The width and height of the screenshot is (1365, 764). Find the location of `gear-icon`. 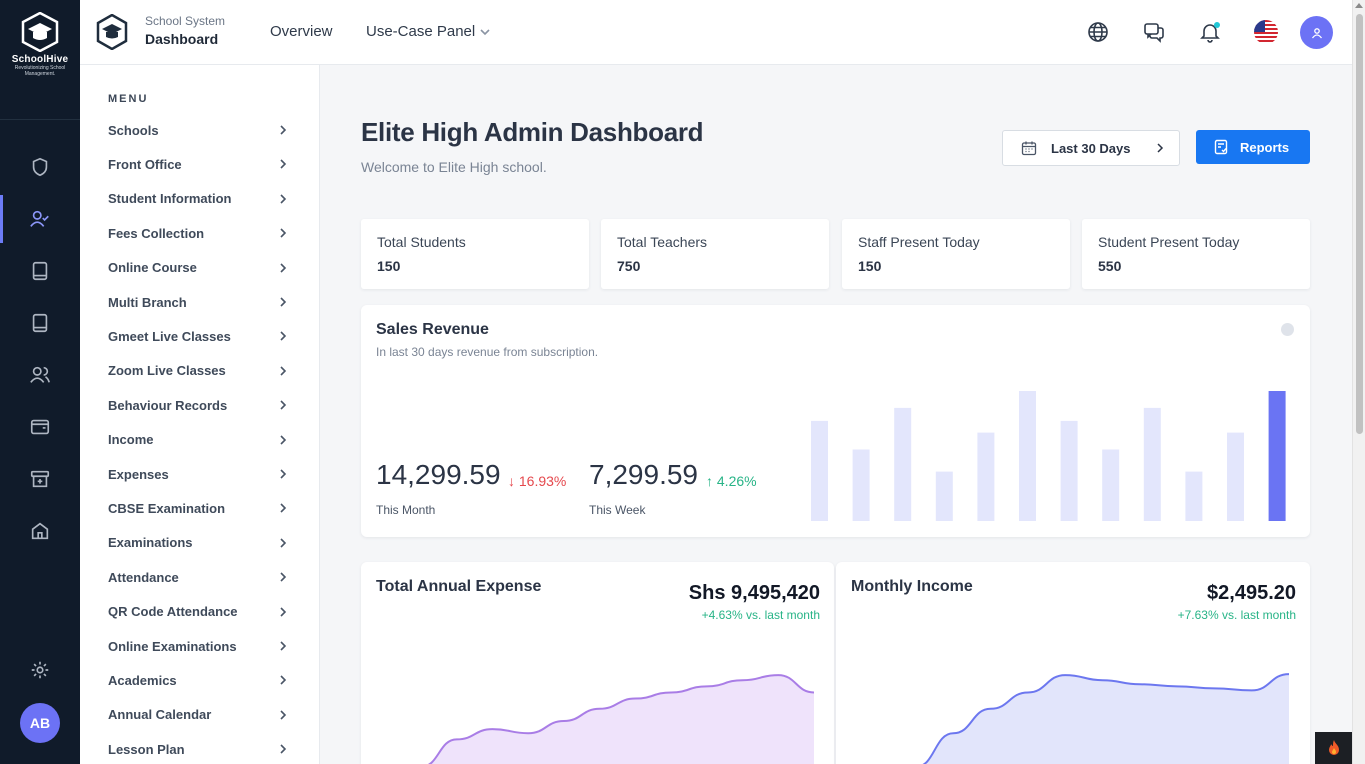

gear-icon is located at coordinates (40, 670).